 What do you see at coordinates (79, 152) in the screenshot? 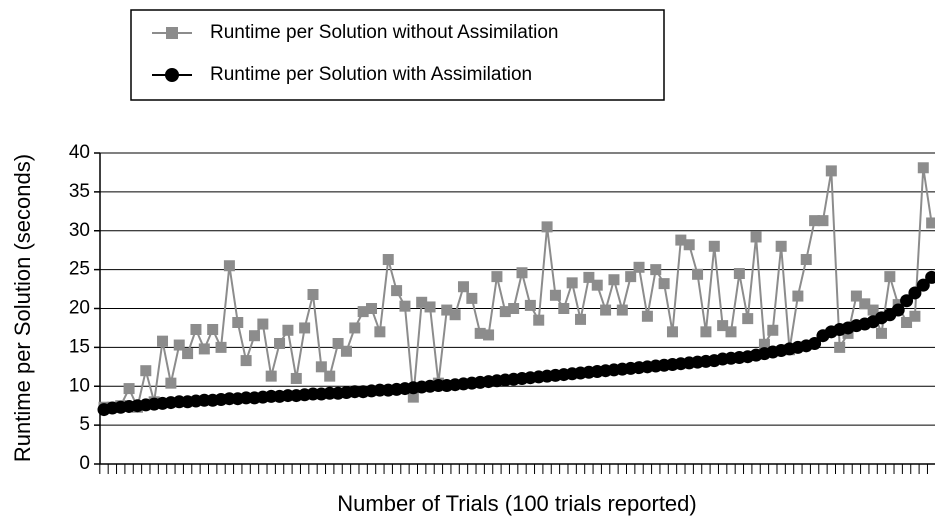
I see `y-tick-label: 40` at bounding box center [79, 152].